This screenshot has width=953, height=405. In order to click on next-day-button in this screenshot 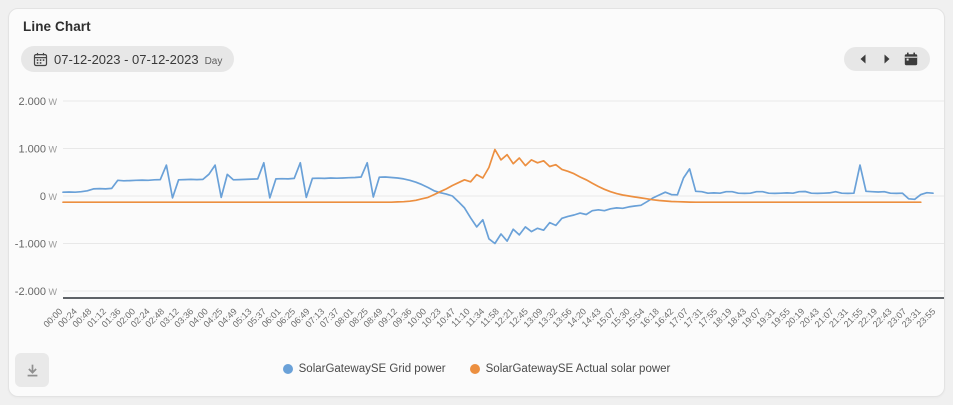, I will do `click(887, 59)`.